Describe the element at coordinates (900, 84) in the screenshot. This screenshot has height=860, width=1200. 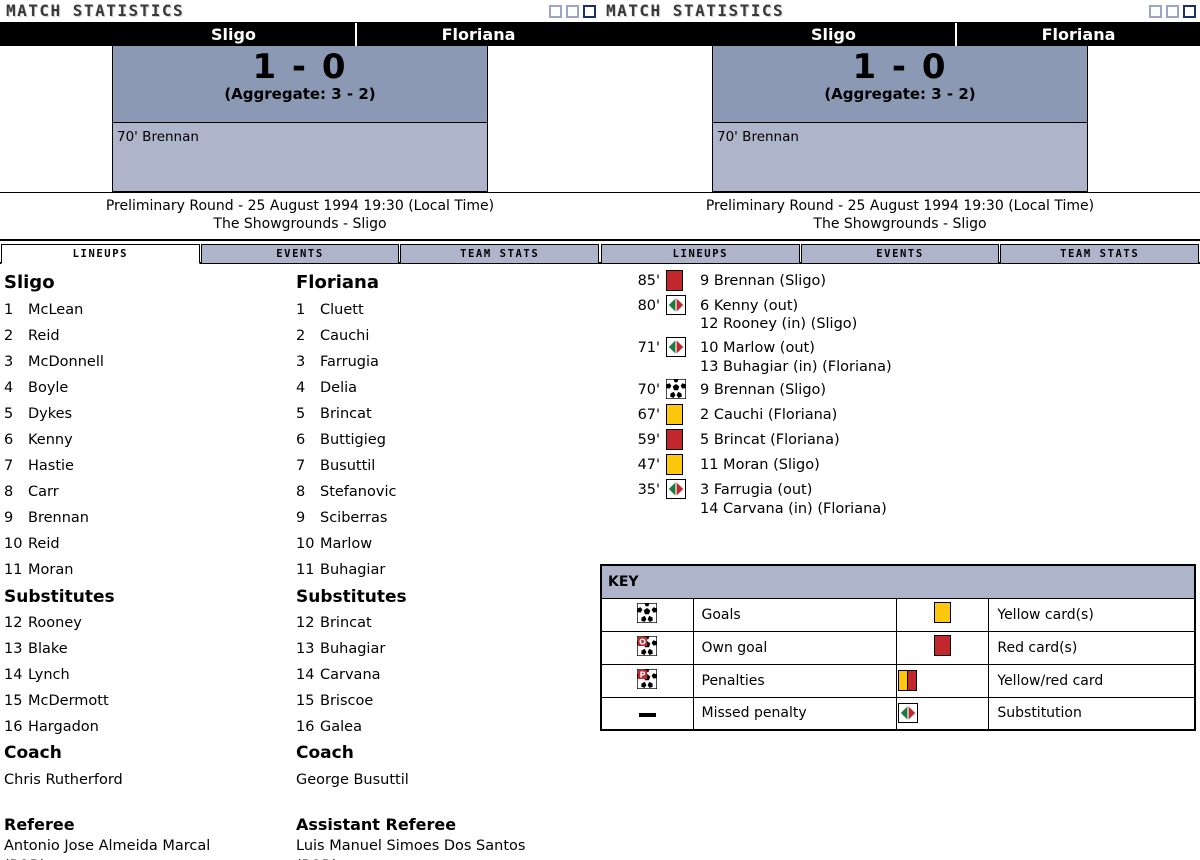
I see `score-main: 1 - 0 (Aggregate: 3 - 2)` at that location.